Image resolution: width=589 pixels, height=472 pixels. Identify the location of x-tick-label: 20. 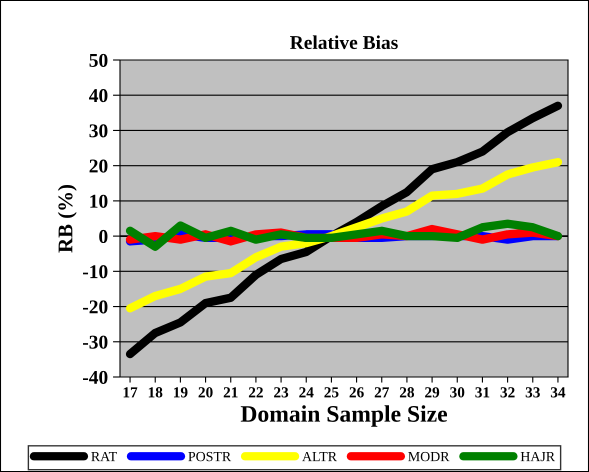
(205, 392).